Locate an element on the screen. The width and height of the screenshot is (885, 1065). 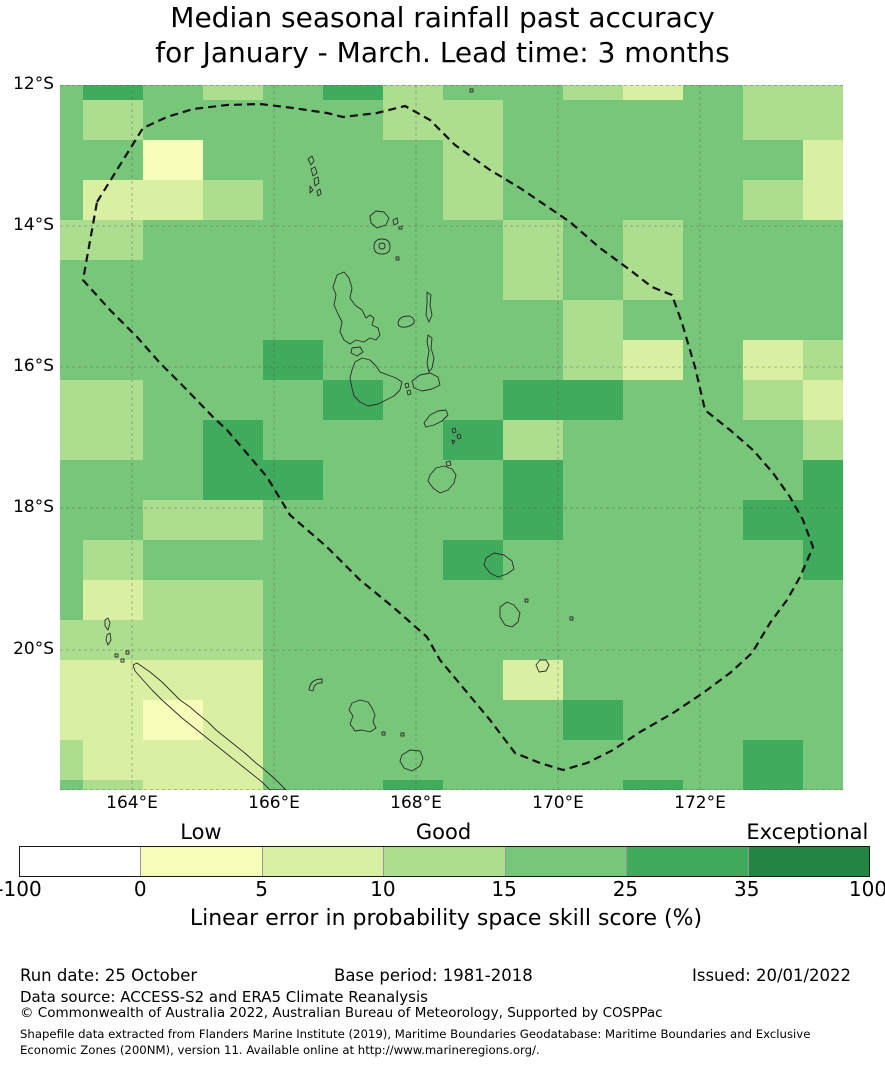
coastline-walpole-dots is located at coordinates (393, 734).